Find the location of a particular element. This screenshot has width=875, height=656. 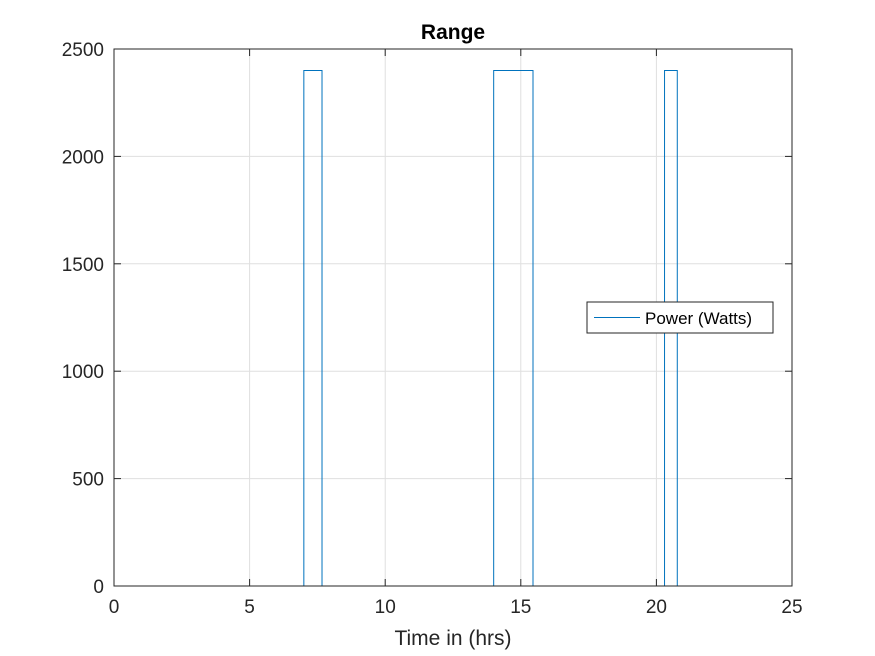

chart-title: Range is located at coordinates (453, 32).